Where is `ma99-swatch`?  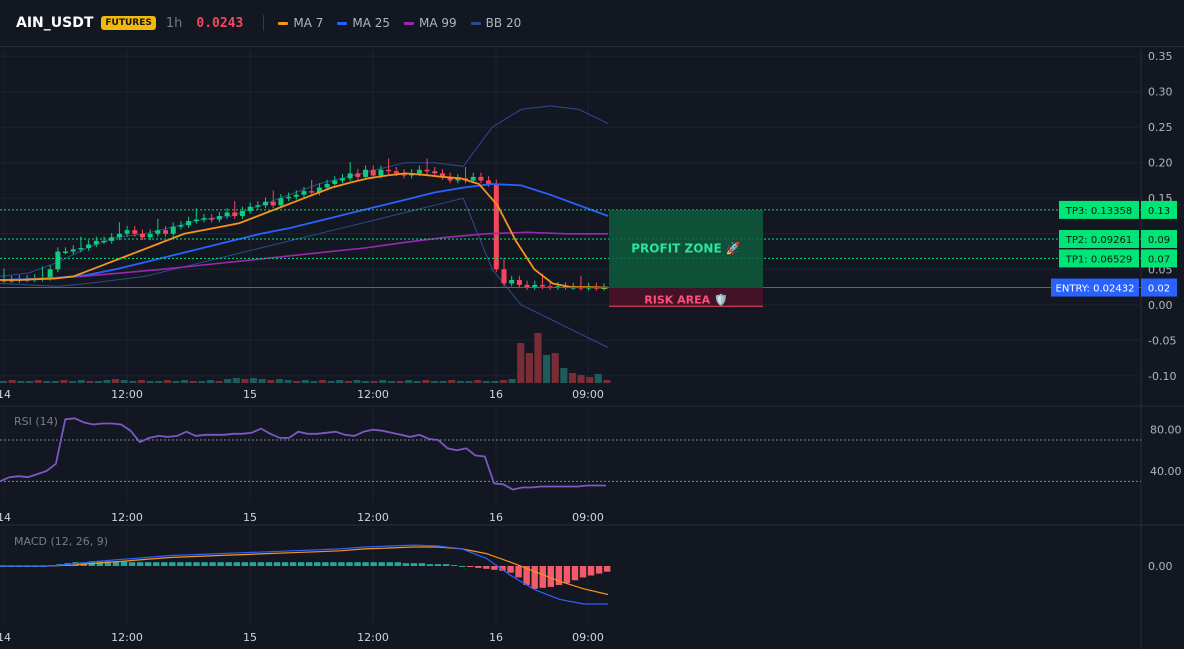 ma99-swatch is located at coordinates (409, 23).